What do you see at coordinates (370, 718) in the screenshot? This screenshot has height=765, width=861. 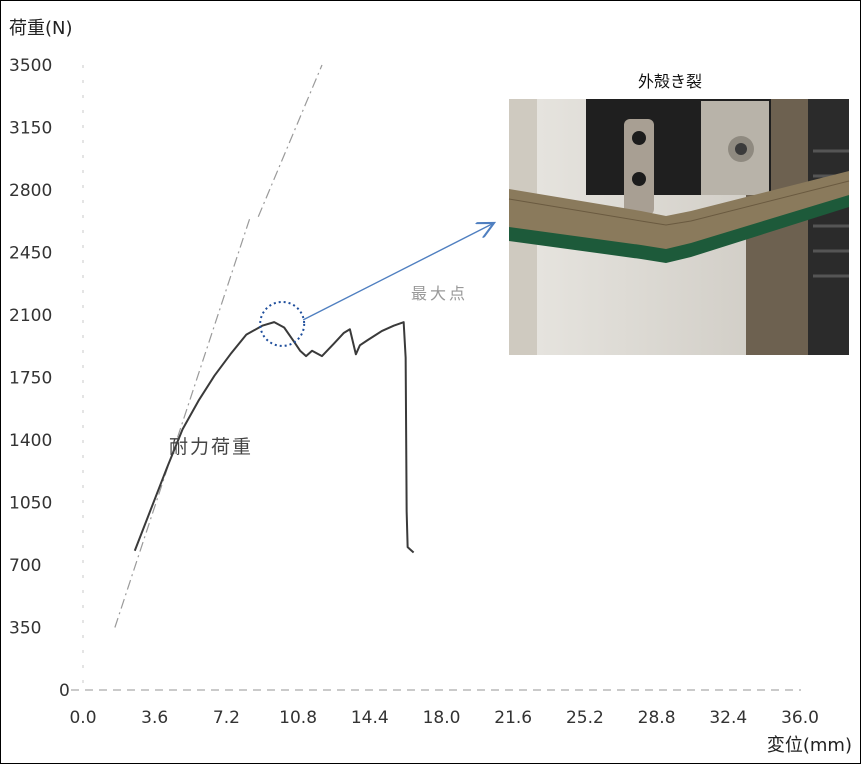 I see `x-tick-label: 14.4` at bounding box center [370, 718].